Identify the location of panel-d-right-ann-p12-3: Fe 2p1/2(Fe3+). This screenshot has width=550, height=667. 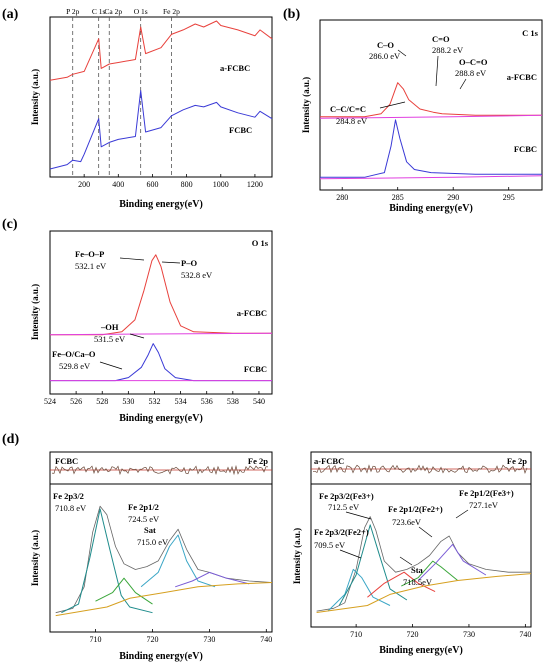
(486, 493).